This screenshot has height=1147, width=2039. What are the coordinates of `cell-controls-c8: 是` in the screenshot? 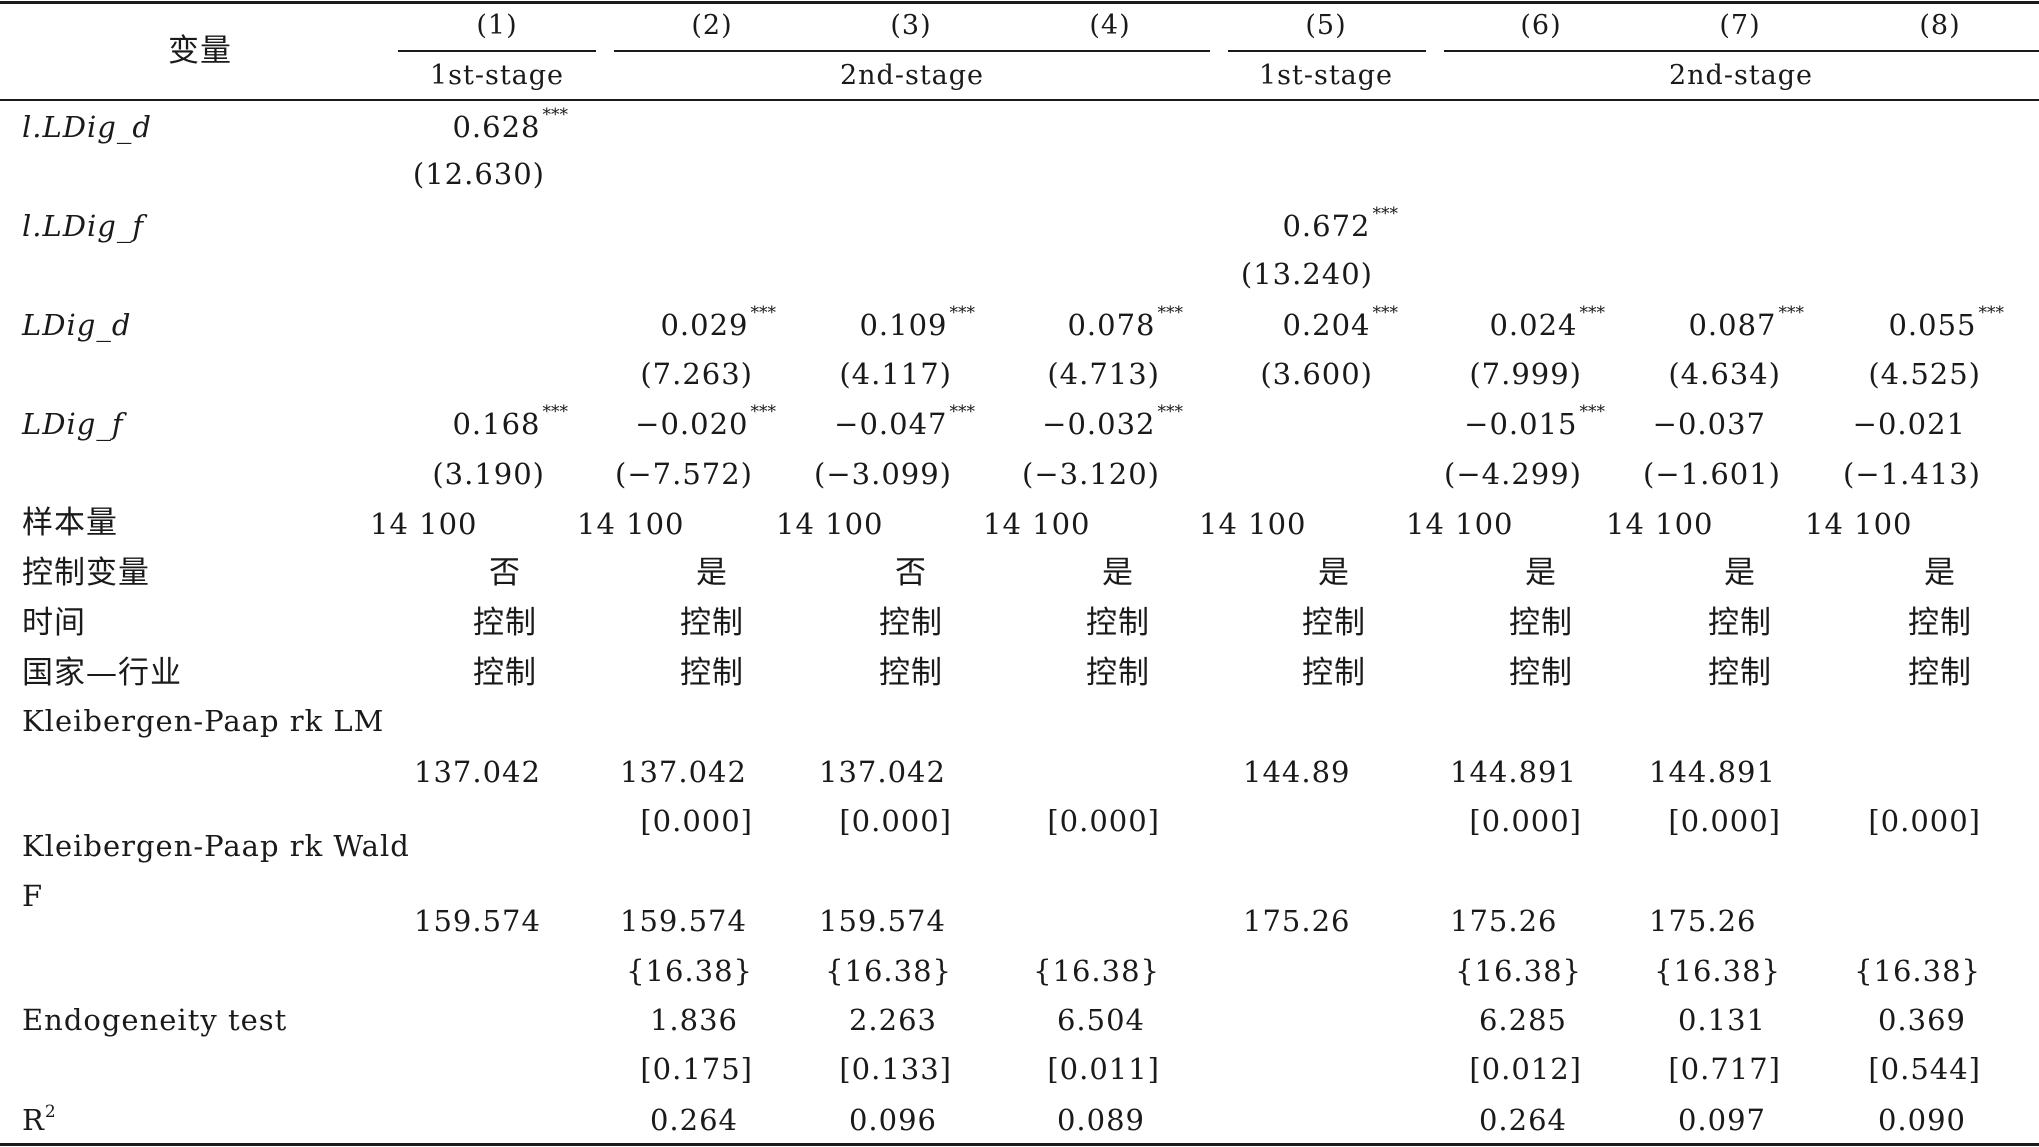 It's located at (1940, 573).